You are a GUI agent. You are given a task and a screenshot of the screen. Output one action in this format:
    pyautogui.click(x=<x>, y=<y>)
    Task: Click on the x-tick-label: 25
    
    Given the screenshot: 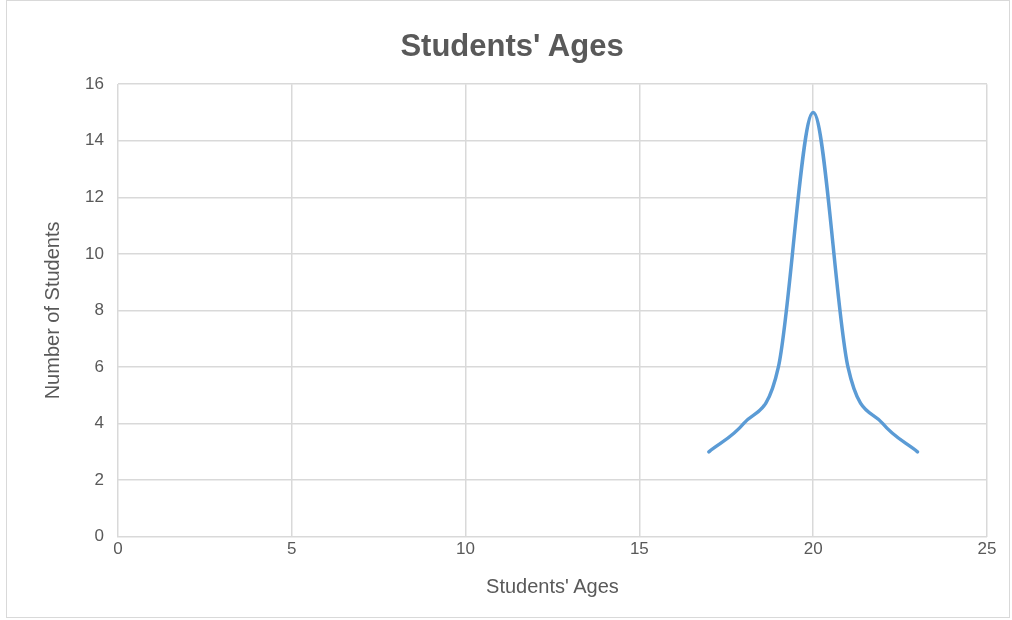 What is the action you would take?
    pyautogui.click(x=987, y=549)
    